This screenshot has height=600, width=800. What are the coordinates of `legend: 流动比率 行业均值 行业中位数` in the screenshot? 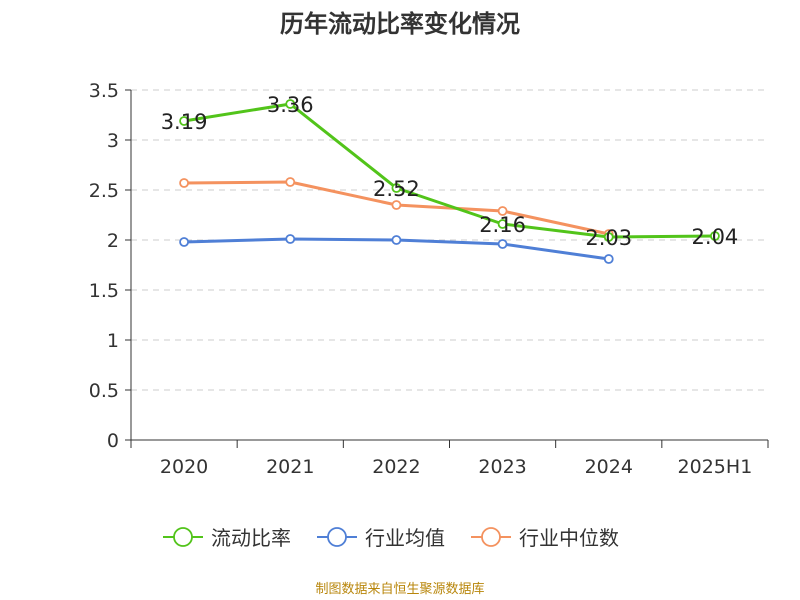 It's located at (391, 538).